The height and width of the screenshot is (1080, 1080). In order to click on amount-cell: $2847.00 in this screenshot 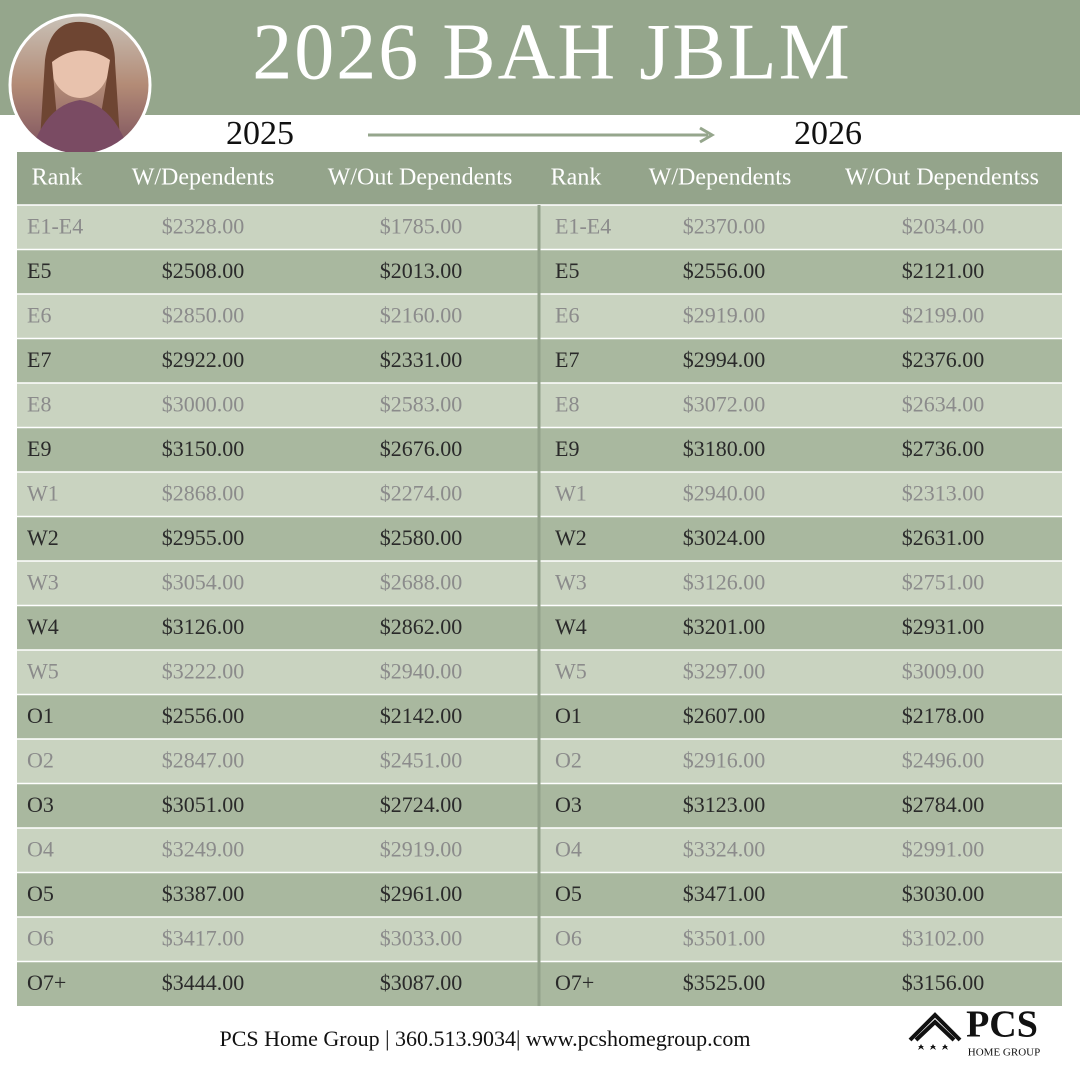, I will do `click(203, 759)`.